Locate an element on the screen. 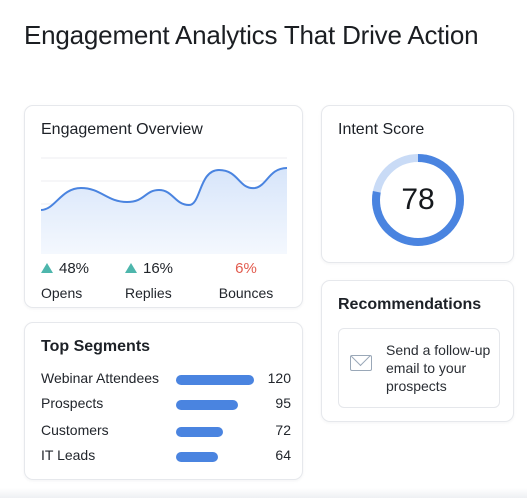 Image resolution: width=527 pixels, height=498 pixels. segment-value: 95 is located at coordinates (283, 403).